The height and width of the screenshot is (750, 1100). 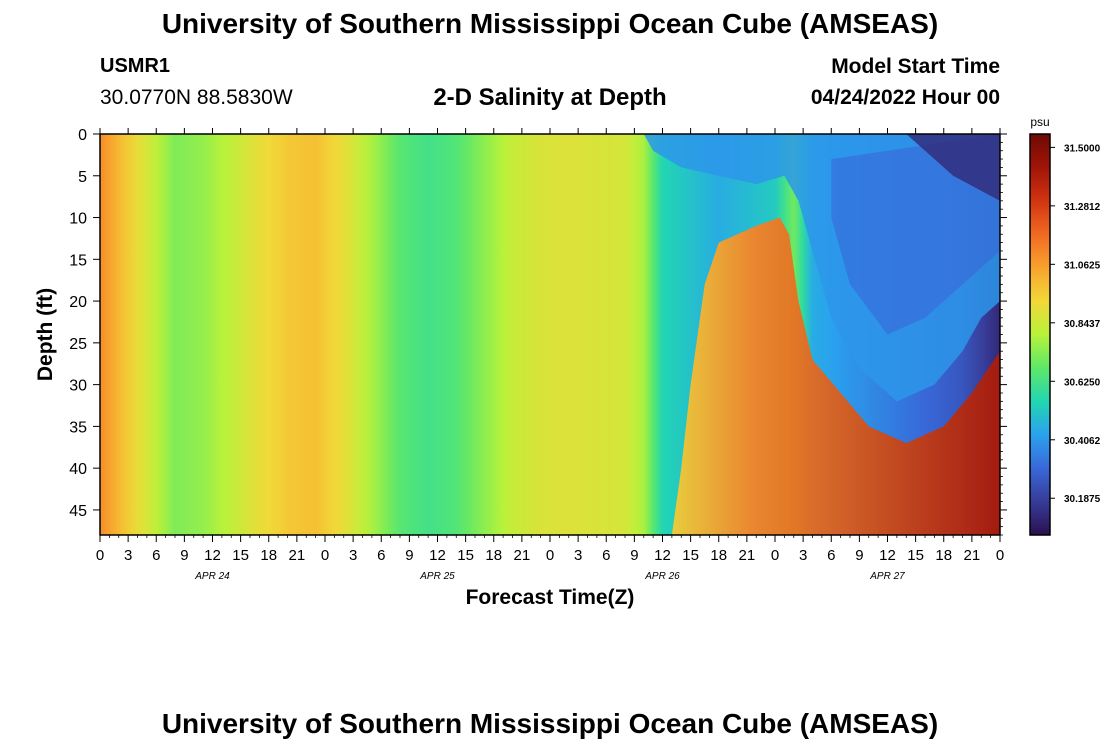 What do you see at coordinates (82, 177) in the screenshot?
I see `y-tick-label: 5` at bounding box center [82, 177].